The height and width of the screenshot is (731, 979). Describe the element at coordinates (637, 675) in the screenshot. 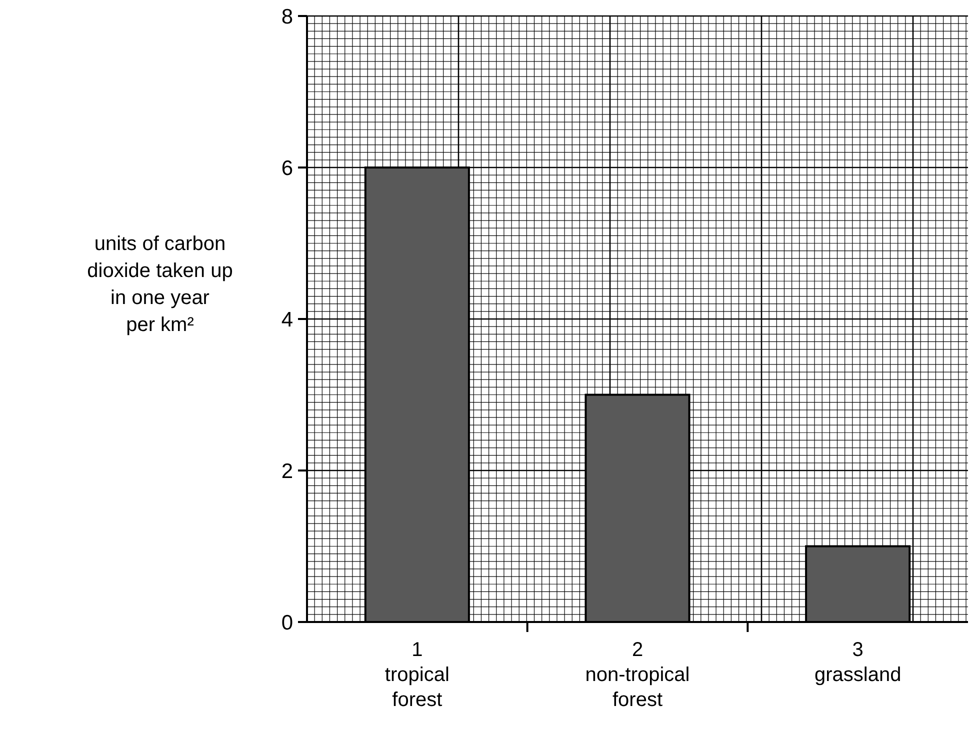

I see `x-tick-label: 2 non-tropical forest` at that location.